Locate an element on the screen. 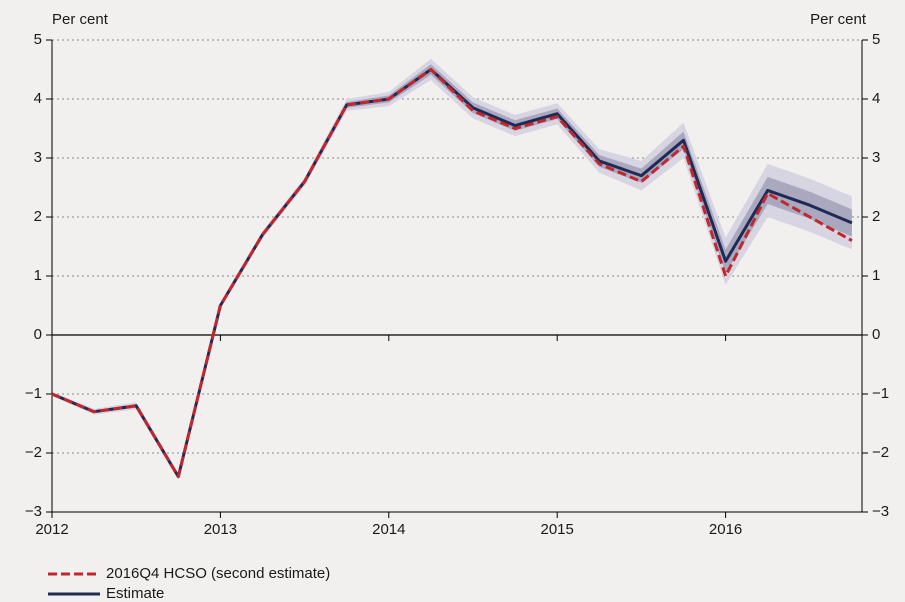  legend-label: 2016Q4 HCSO (second estimate) is located at coordinates (218, 573).